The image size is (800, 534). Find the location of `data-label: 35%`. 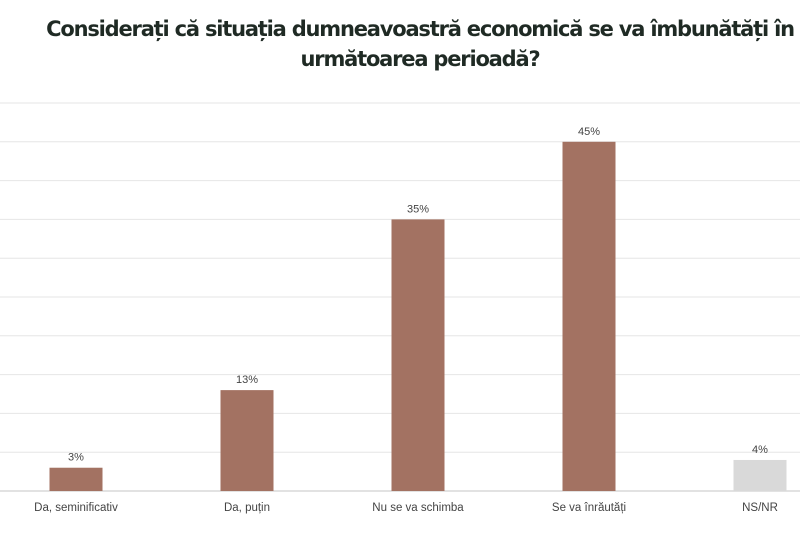

data-label: 35% is located at coordinates (418, 209).